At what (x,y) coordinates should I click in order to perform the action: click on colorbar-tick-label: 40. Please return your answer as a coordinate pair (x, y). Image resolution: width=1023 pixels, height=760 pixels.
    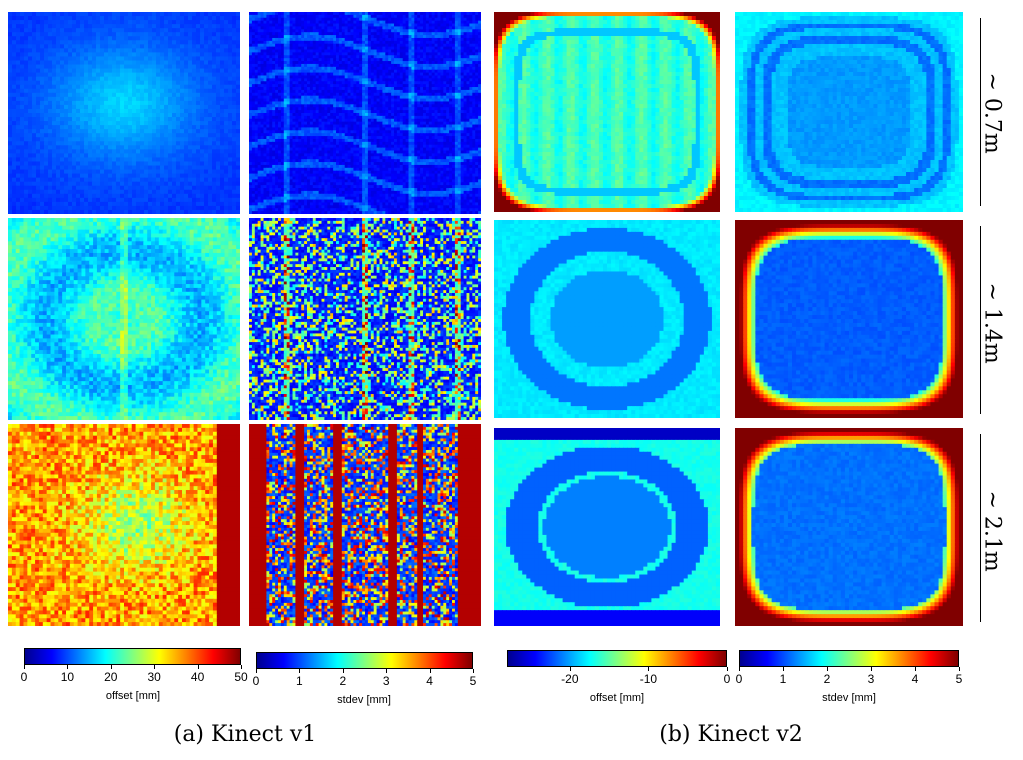
    Looking at the image, I should click on (197, 677).